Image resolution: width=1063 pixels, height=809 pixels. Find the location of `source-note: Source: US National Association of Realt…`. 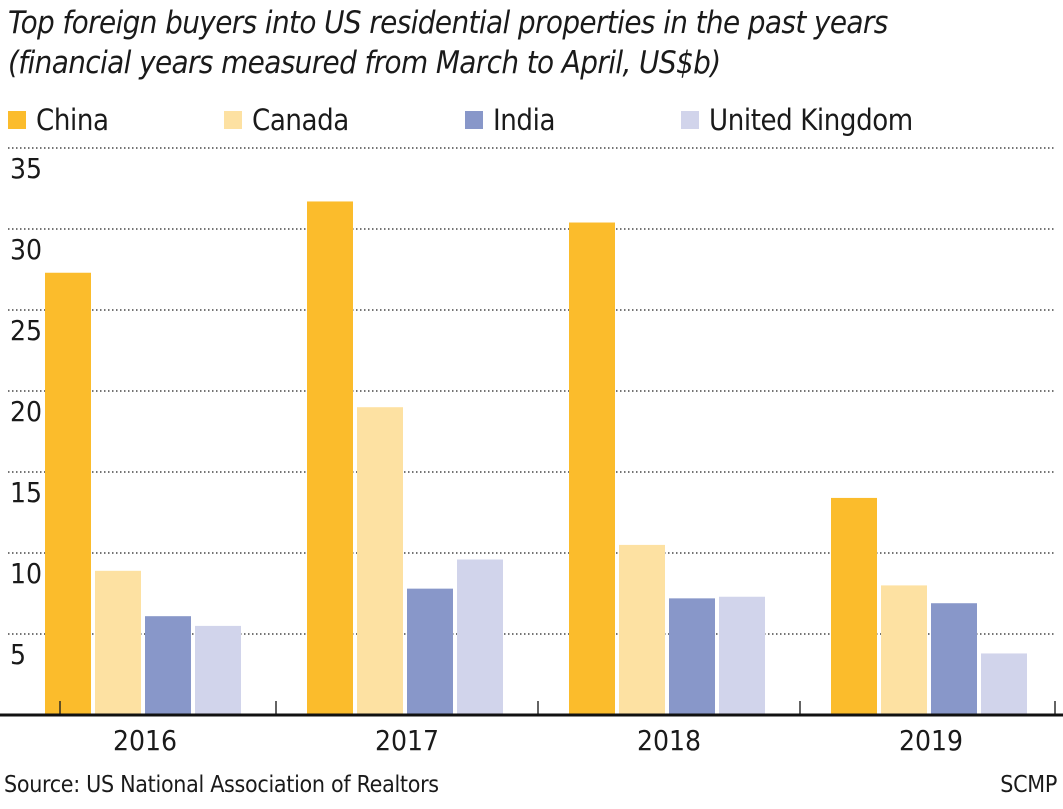

source-note: Source: US National Association of Realt… is located at coordinates (221, 785).